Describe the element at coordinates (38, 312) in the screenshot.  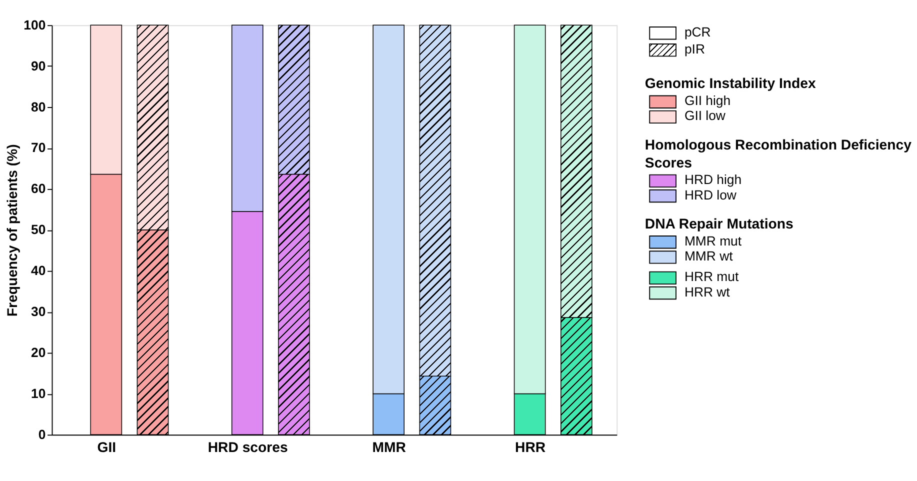
I see `y-tick-label: 30` at that location.